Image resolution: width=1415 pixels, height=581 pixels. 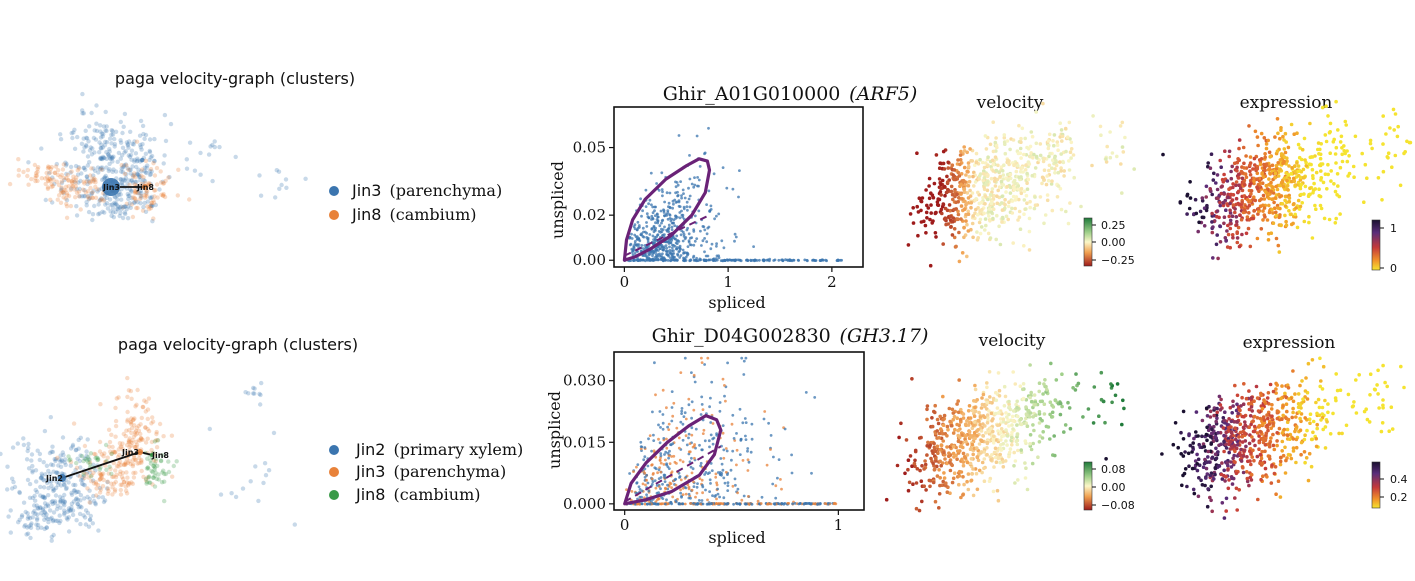 I want to click on paga-node-label: Jin3, so click(x=111, y=187).